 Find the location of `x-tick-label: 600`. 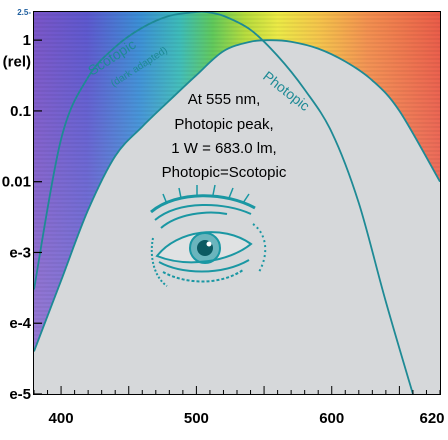

x-tick-label: 600 is located at coordinates (331, 418).